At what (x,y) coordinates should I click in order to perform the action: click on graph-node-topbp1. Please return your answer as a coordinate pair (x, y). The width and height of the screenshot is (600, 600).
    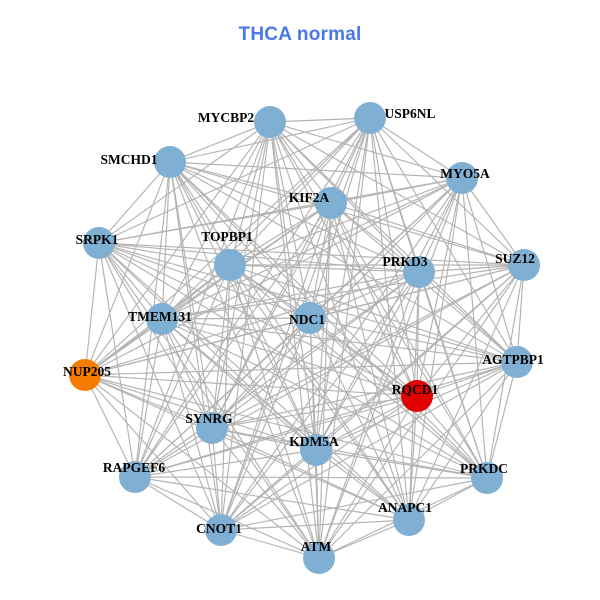
    Looking at the image, I should click on (230, 265).